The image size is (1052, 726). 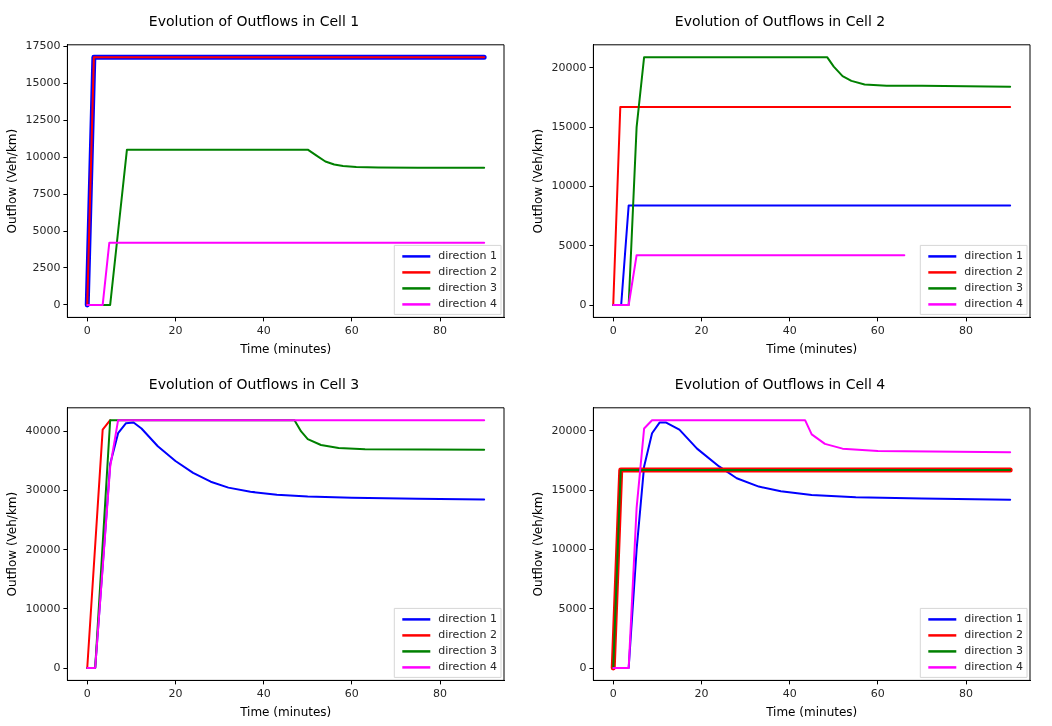 I want to click on y-tick-label: 12500, so click(x=43, y=119).